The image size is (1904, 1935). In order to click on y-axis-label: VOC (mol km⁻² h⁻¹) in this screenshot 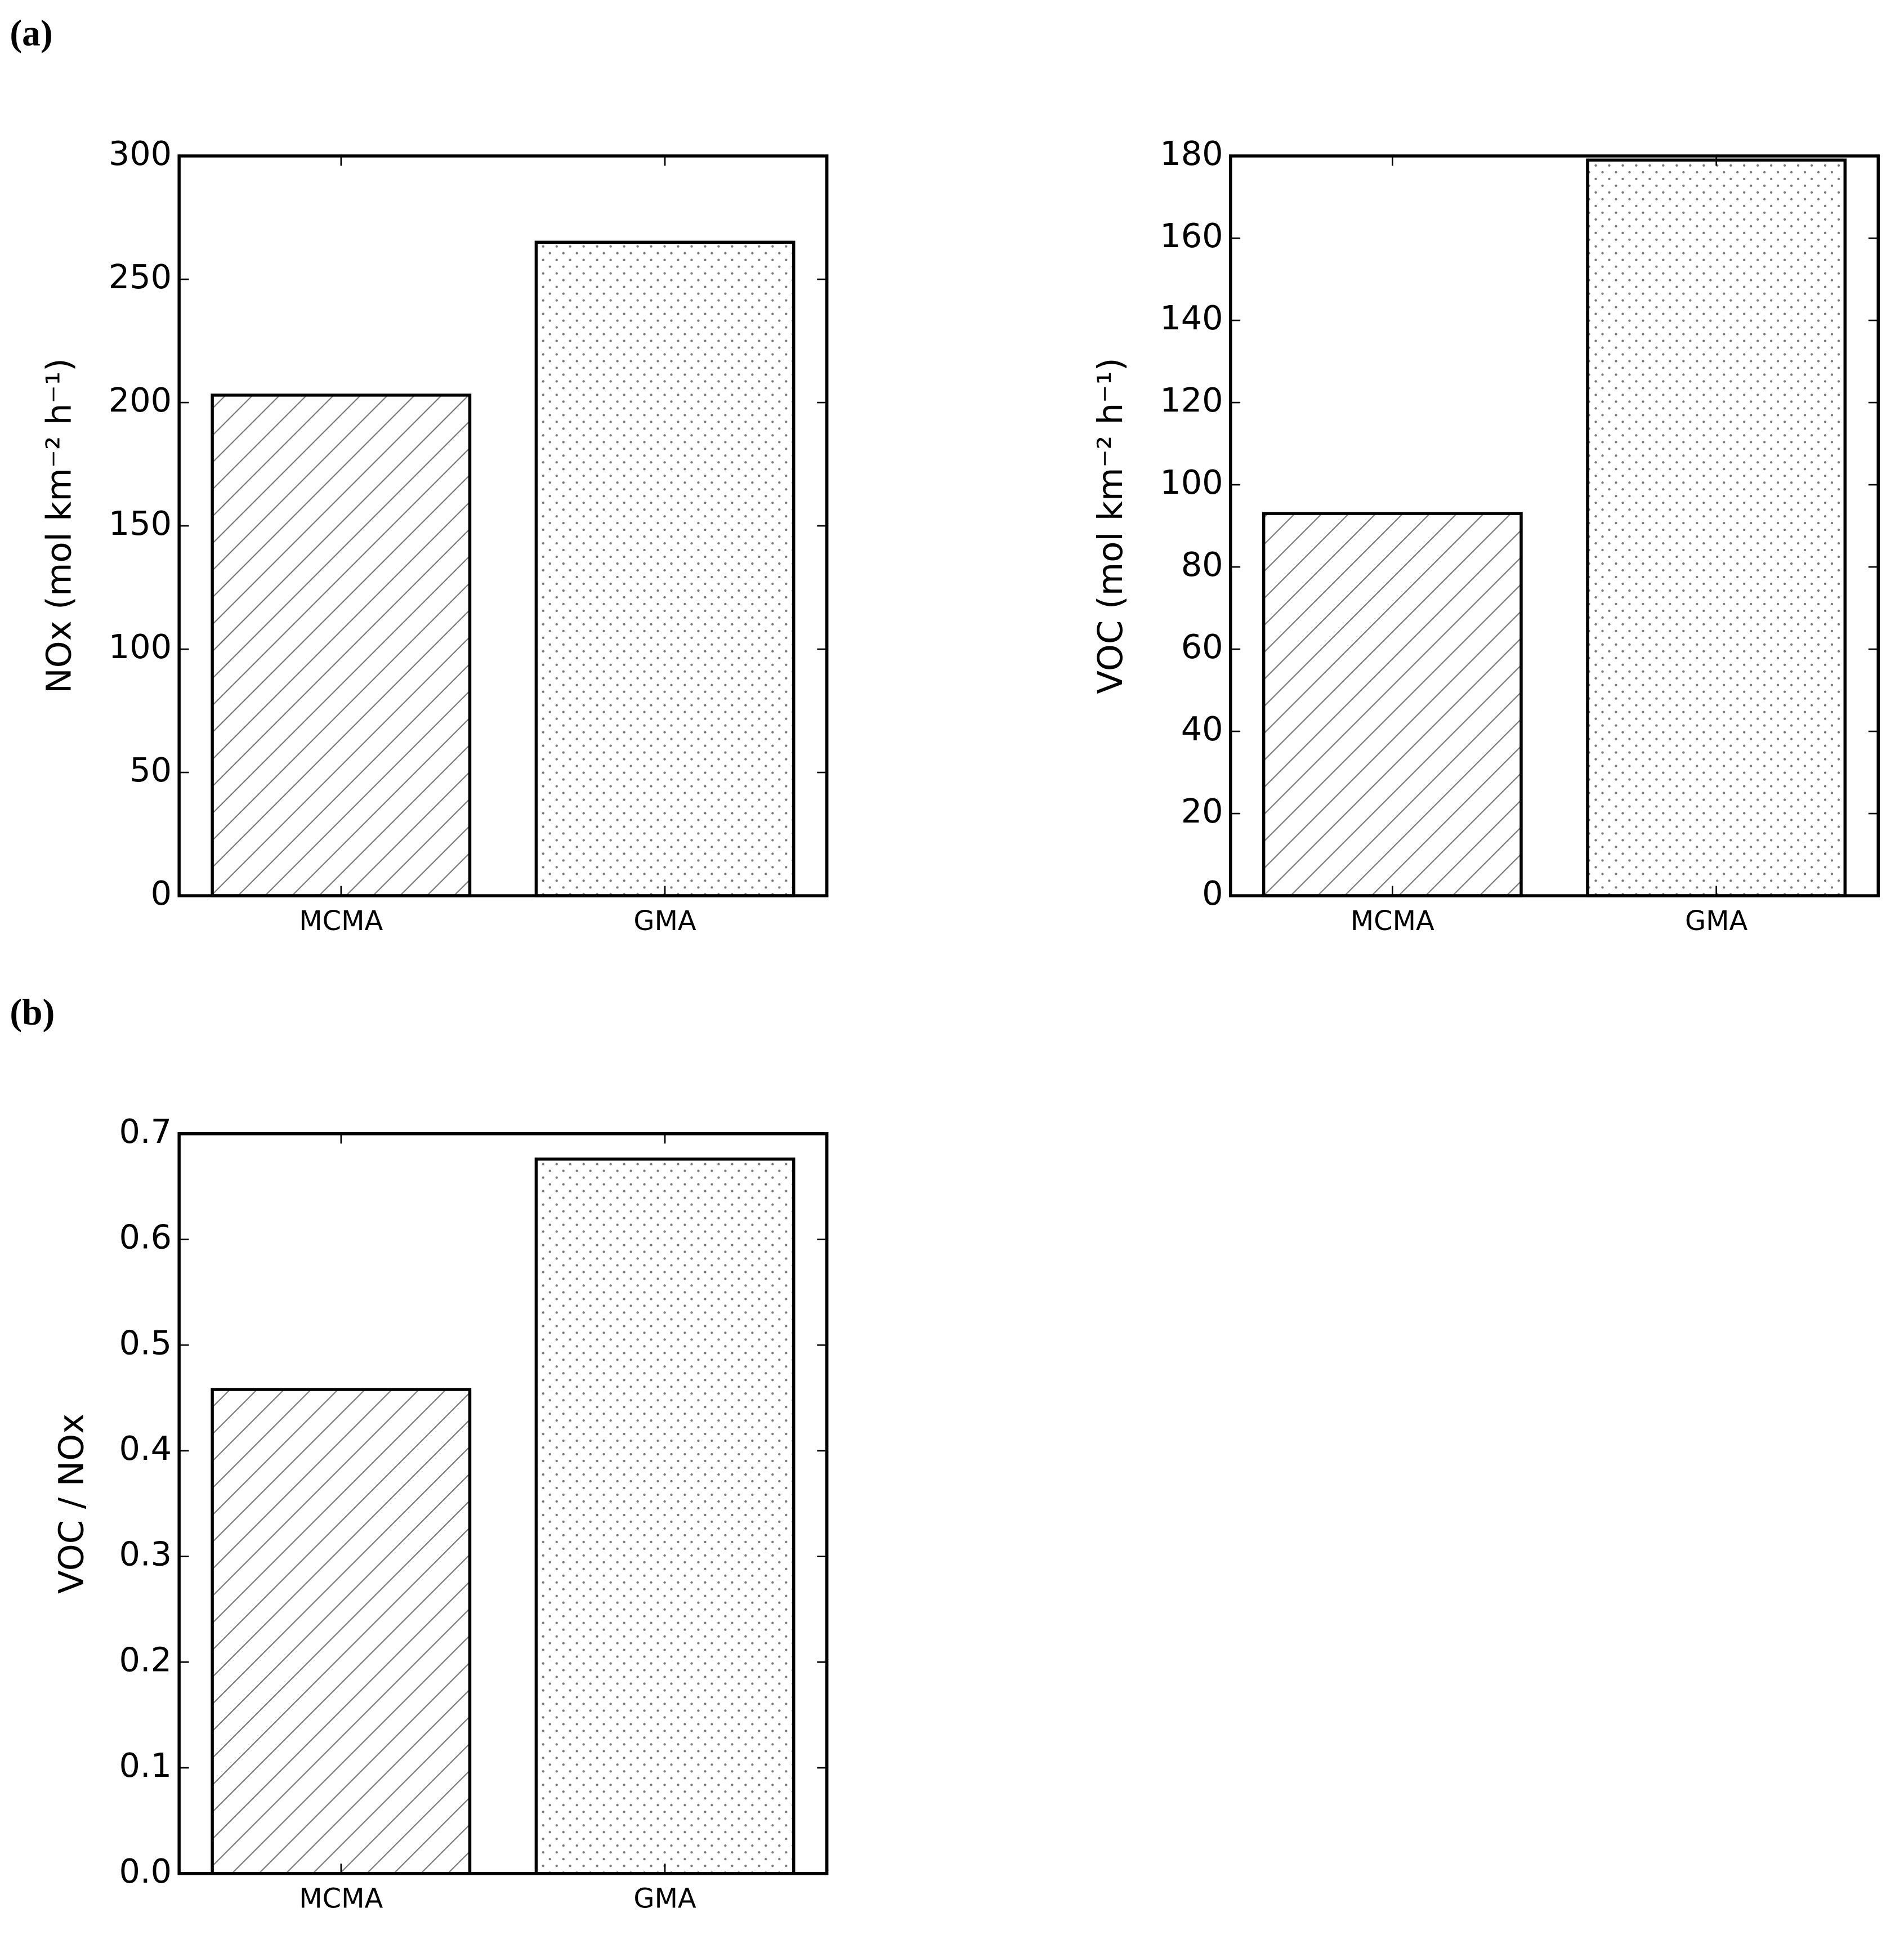, I will do `click(1110, 525)`.